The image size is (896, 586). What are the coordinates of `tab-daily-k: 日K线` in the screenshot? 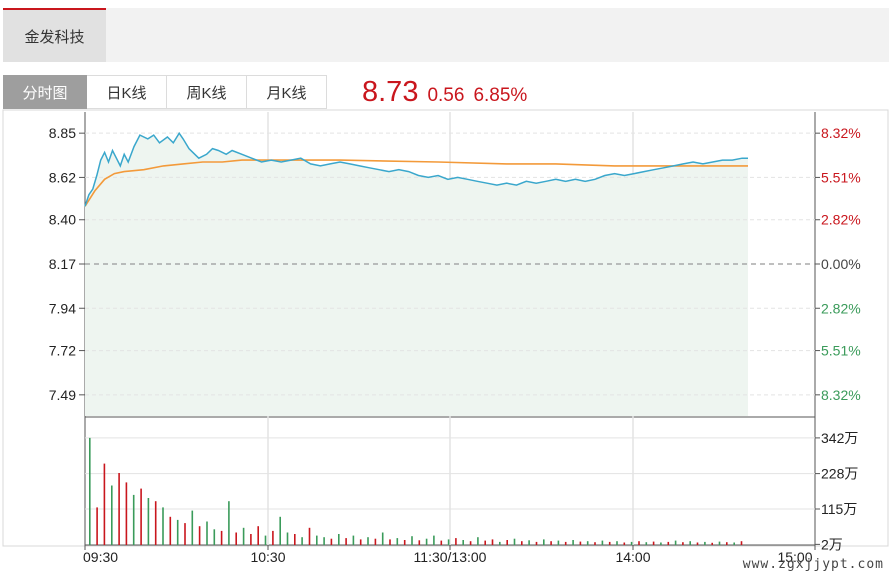 It's located at (127, 92).